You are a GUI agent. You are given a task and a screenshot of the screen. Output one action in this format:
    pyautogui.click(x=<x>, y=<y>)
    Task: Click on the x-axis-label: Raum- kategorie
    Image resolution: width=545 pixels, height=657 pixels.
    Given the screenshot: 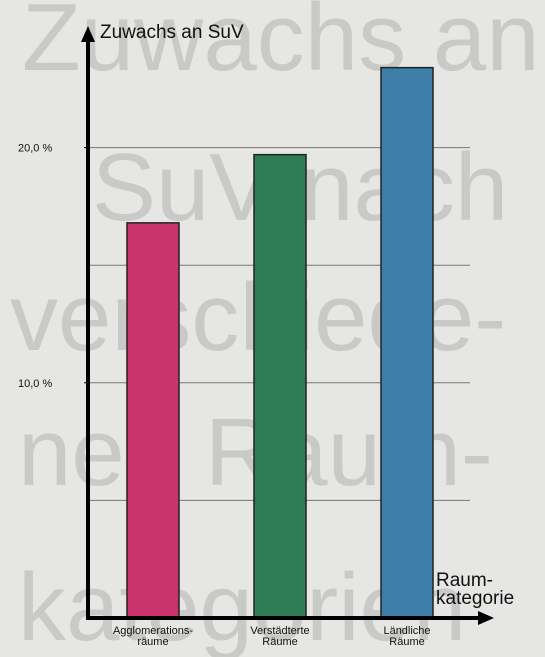 What is the action you would take?
    pyautogui.click(x=475, y=589)
    